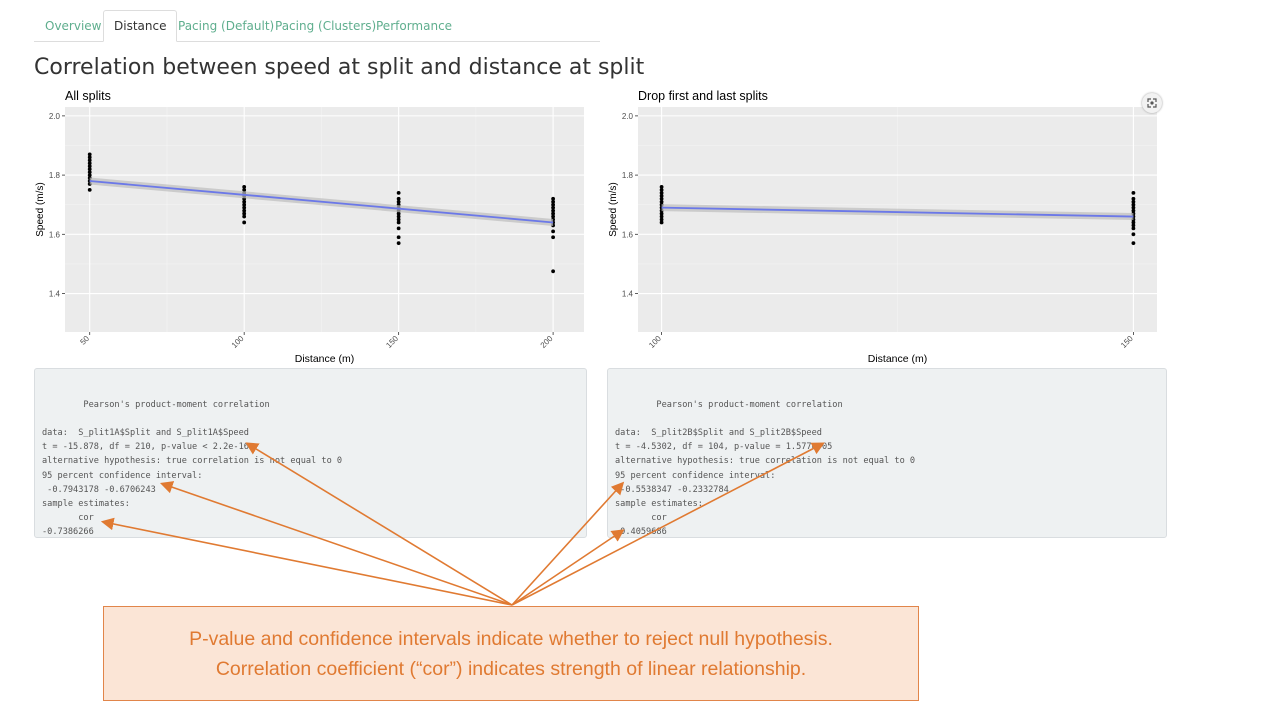 This screenshot has width=1280, height=720. I want to click on tab-pacing-clusters: Pacing (Clusters), so click(326, 26).